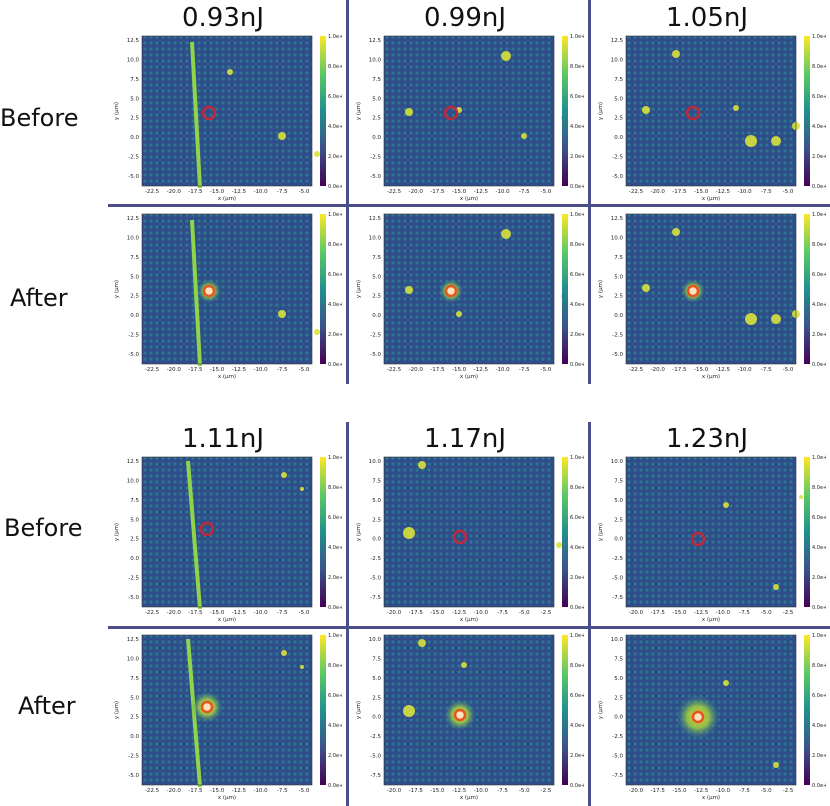 The image size is (830, 806). Describe the element at coordinates (195, 613) in the screenshot. I see `x-tick-label: -17.5` at that location.